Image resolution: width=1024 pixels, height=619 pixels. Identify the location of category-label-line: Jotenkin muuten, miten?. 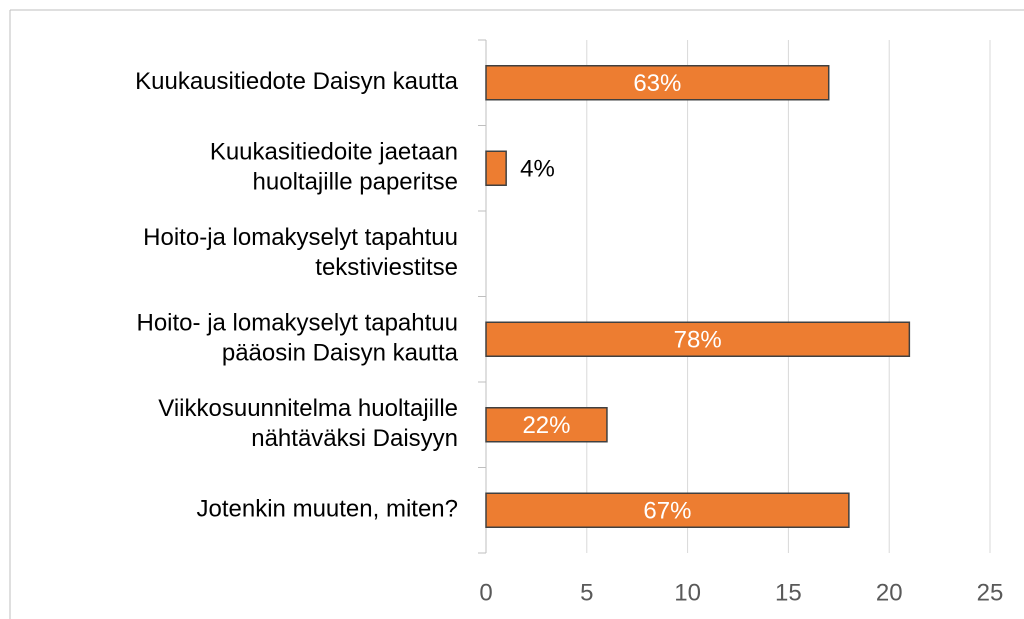
(327, 509).